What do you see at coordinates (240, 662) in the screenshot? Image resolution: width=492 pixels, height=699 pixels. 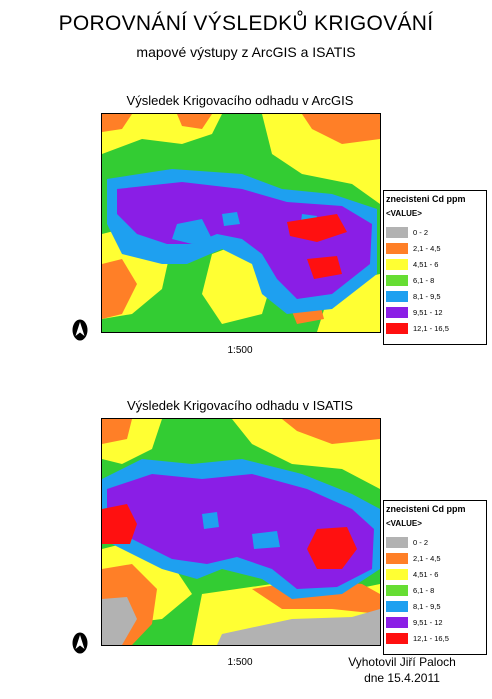 I see `scale-label-isatis: 1:500` at bounding box center [240, 662].